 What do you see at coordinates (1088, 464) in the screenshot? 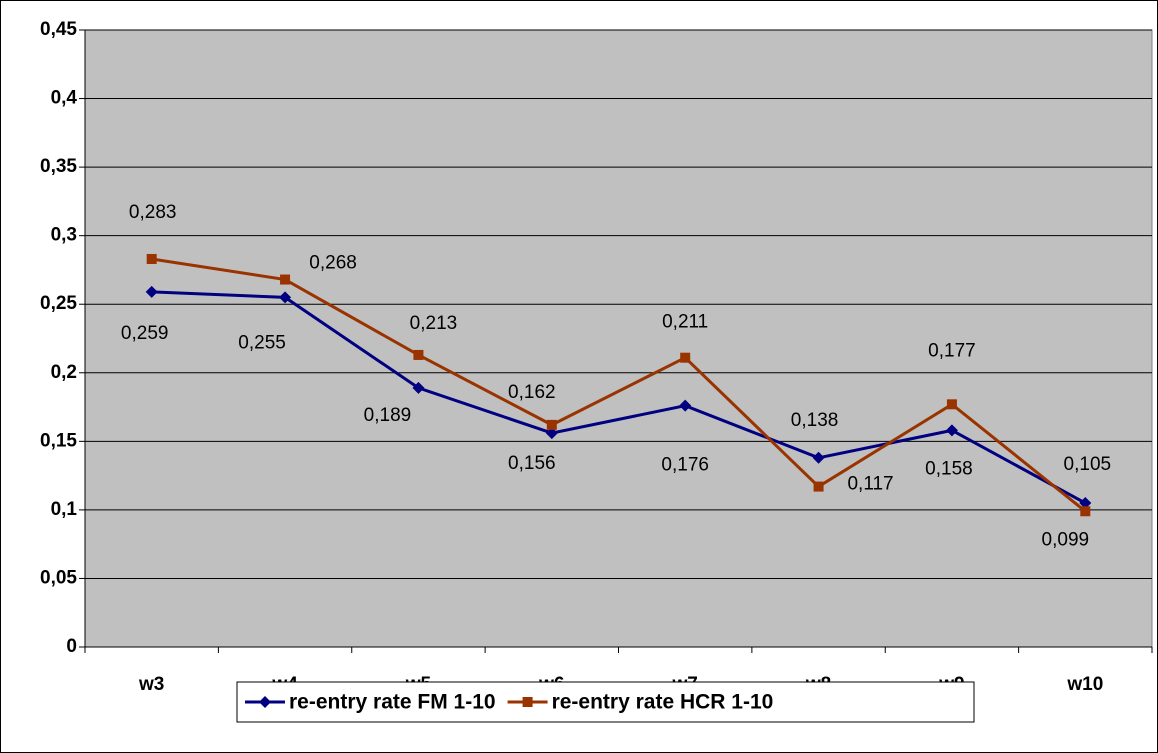
I see `data-label: 0,105` at bounding box center [1088, 464].